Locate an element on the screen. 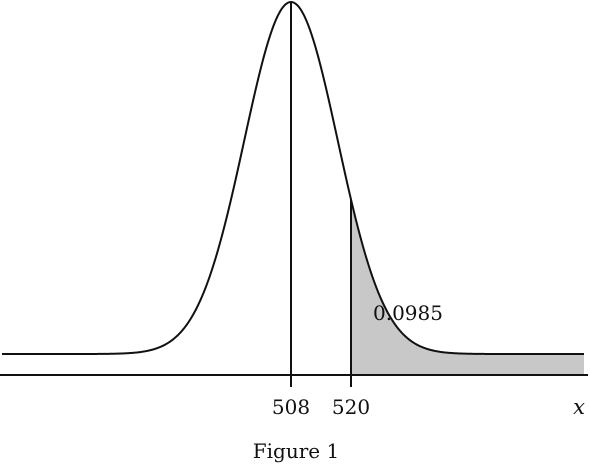 The width and height of the screenshot is (590, 469). tick-label-508: 508 is located at coordinates (291, 407).